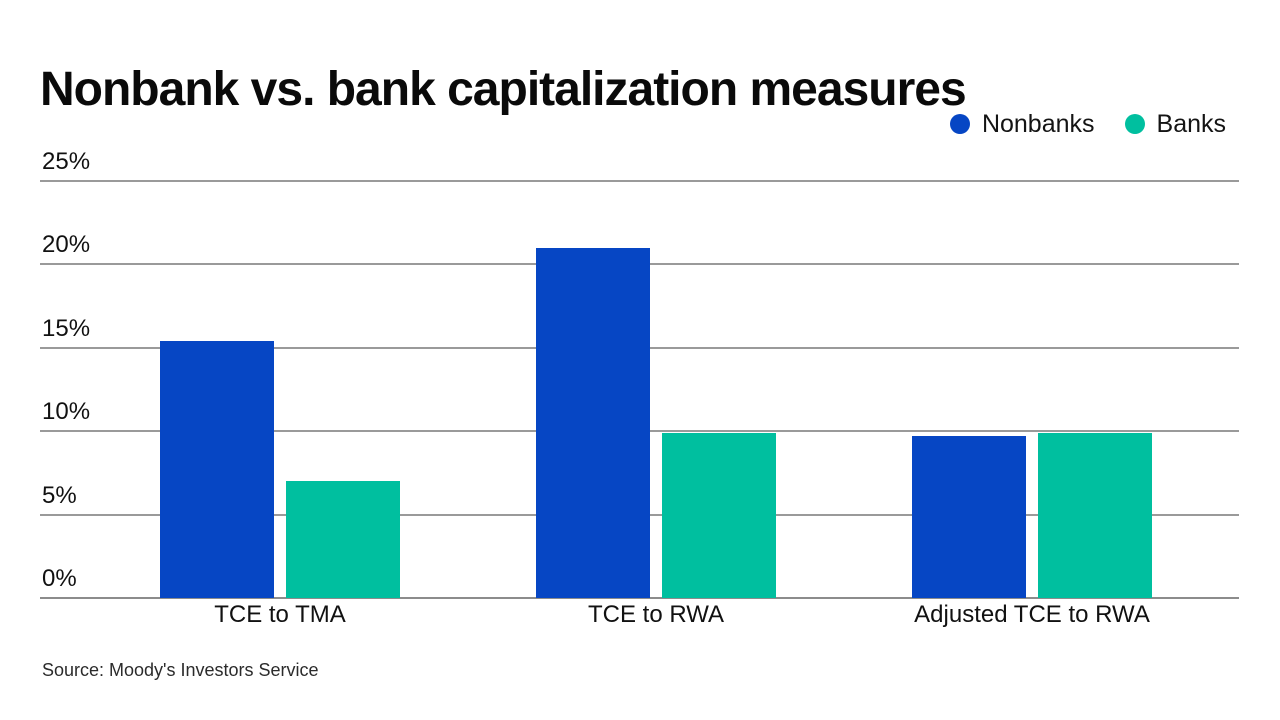 The width and height of the screenshot is (1280, 720). What do you see at coordinates (180, 670) in the screenshot?
I see `source-note: Source: Moody's Investors Service` at bounding box center [180, 670].